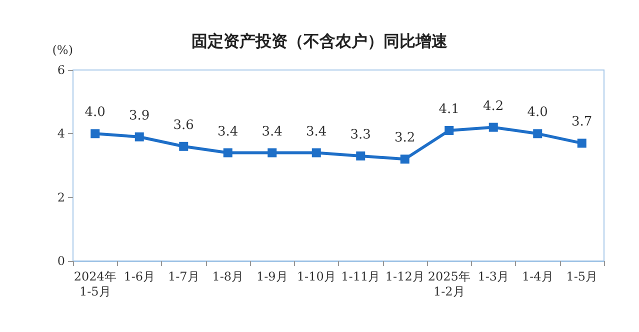  What do you see at coordinates (62, 50) in the screenshot?
I see `y-axis-title: (%)` at bounding box center [62, 50].